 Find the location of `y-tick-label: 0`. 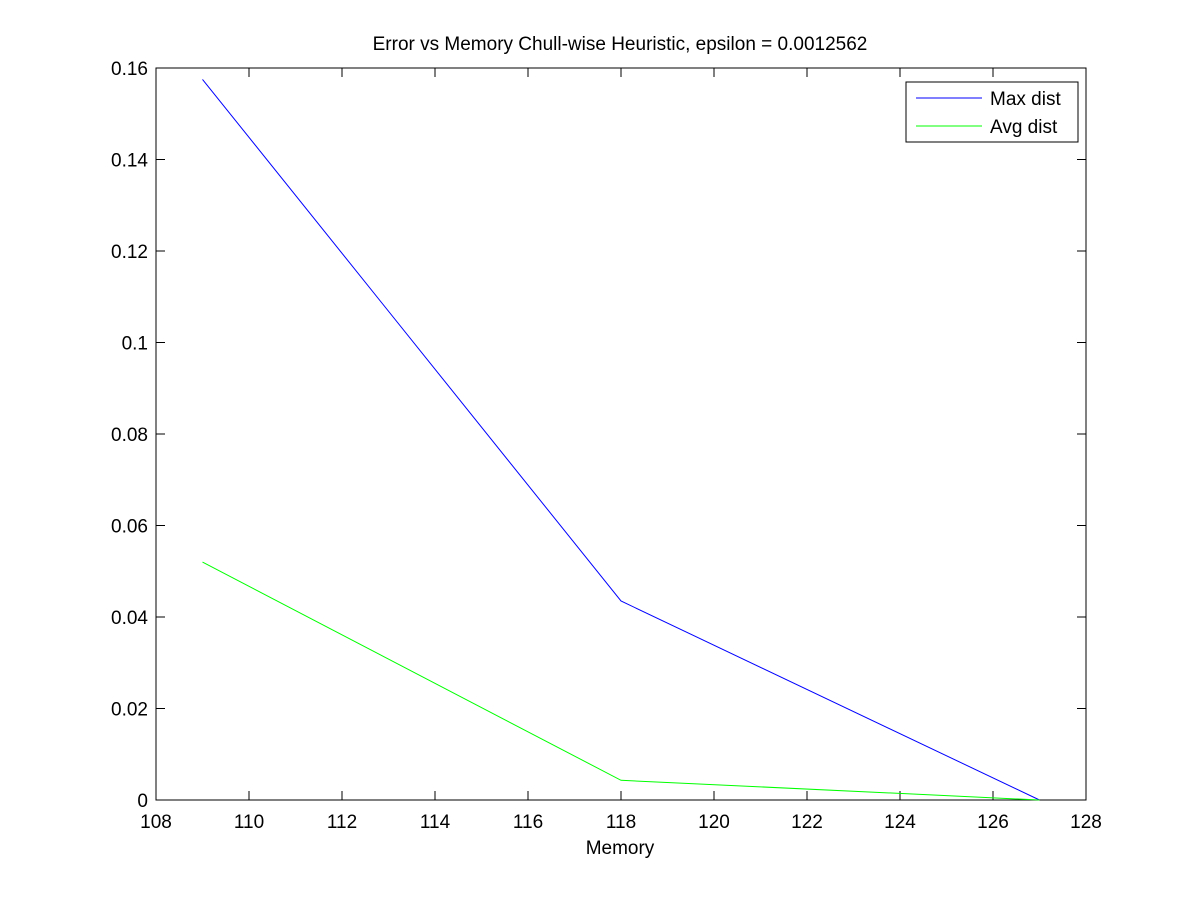

y-tick-label: 0 is located at coordinates (142, 801).